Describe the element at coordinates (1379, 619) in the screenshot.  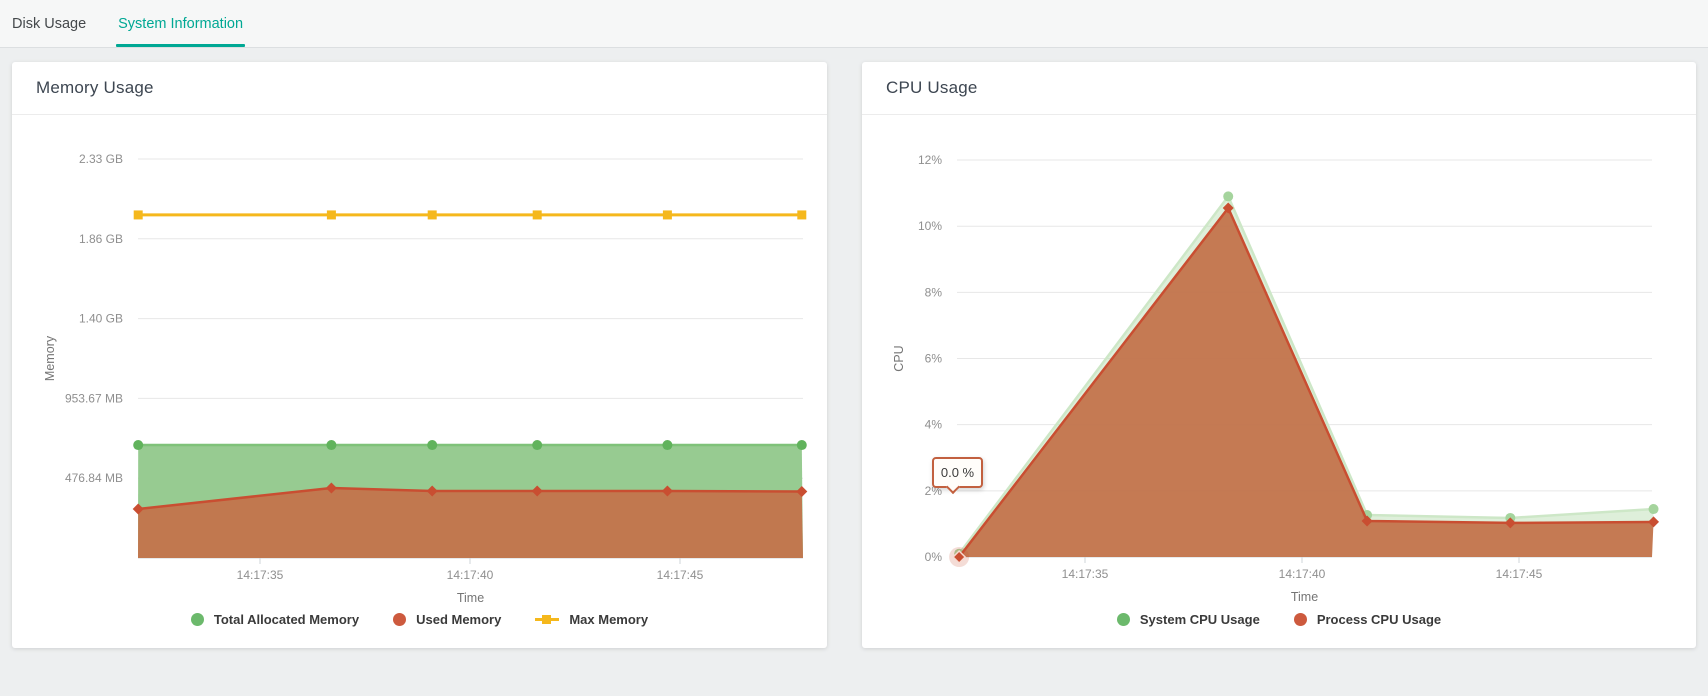
I see `legend-label: Process CPU Usage` at that location.